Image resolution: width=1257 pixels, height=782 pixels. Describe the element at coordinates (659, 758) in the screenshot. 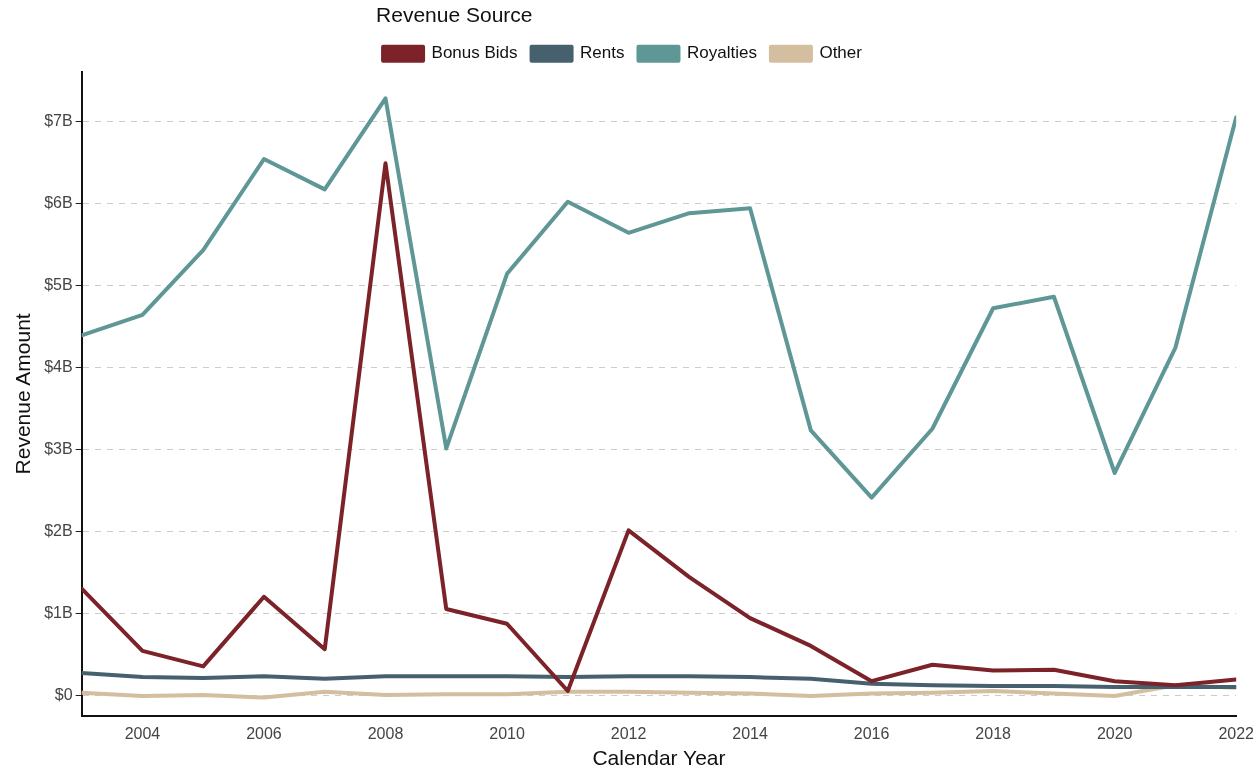

I see `x-axis-title: Calendar Year` at that location.